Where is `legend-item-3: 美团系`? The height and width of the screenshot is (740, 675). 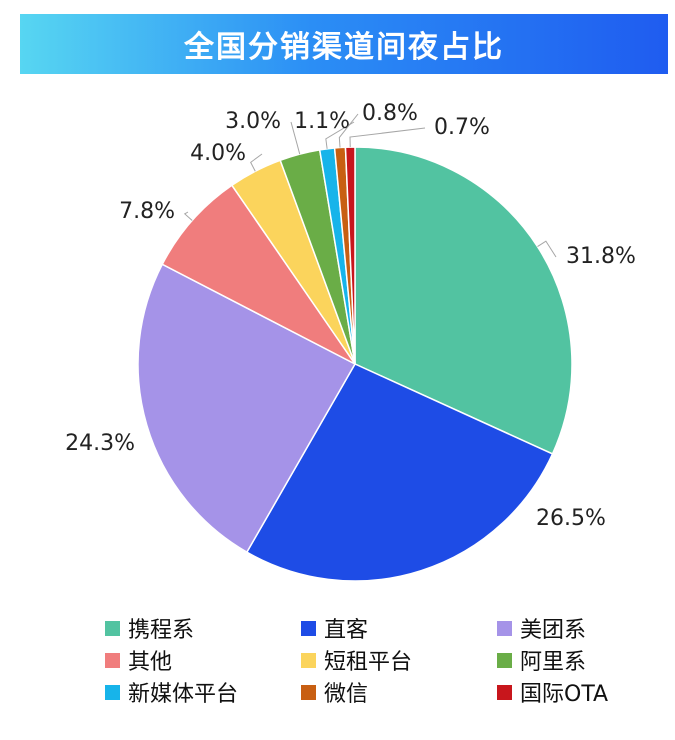
legend-item-3: 美团系 is located at coordinates (581, 629).